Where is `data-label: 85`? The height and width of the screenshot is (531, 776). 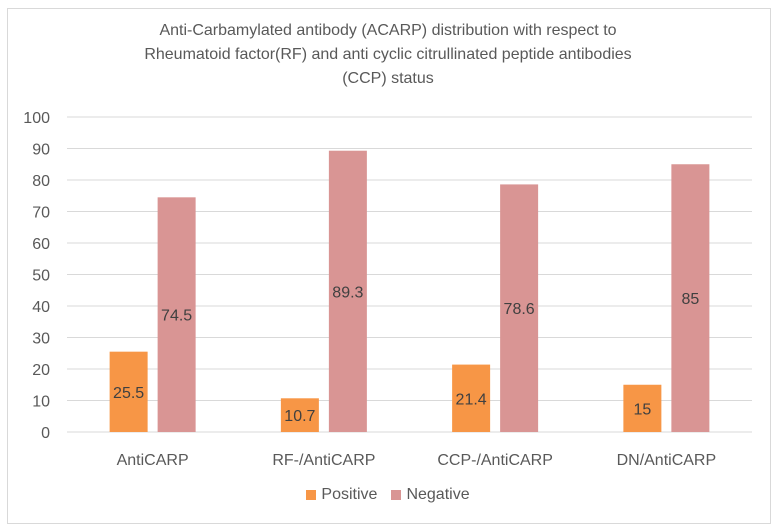
data-label: 85 is located at coordinates (690, 299).